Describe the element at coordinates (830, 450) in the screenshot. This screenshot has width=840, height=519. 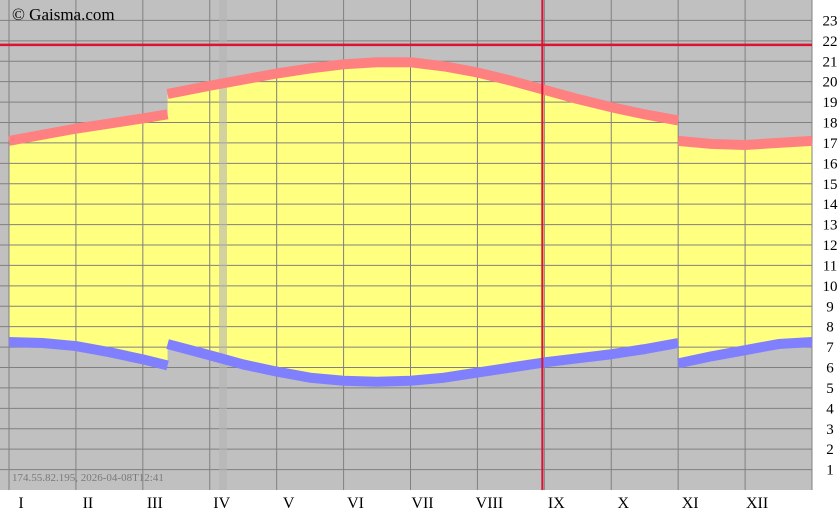
I see `y-tick-label: 2` at that location.